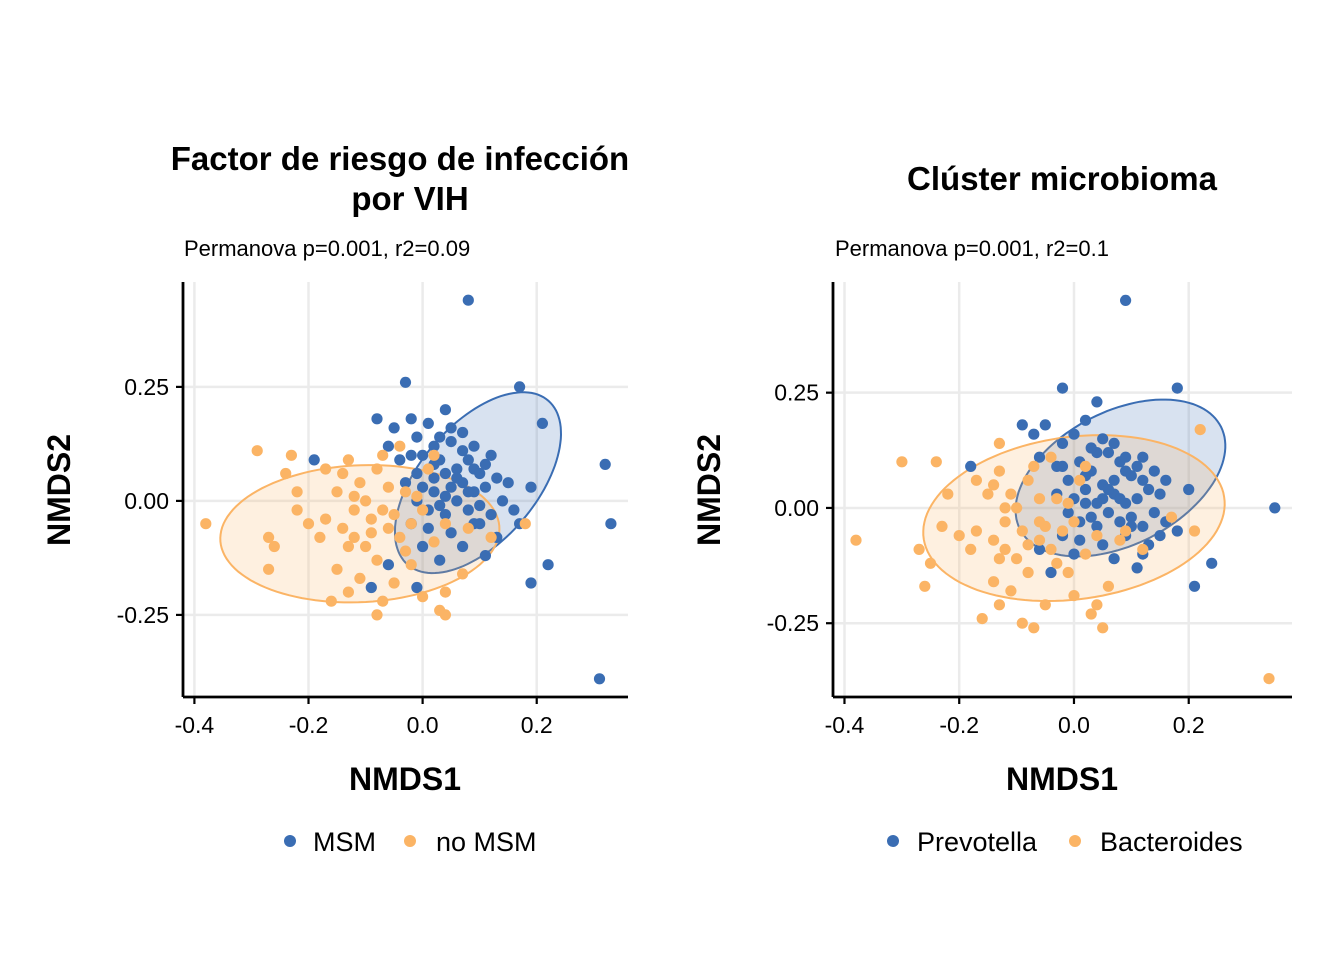 The image size is (1344, 960). What do you see at coordinates (1074, 725) in the screenshot?
I see `x-tick-label: 0.0` at bounding box center [1074, 725].